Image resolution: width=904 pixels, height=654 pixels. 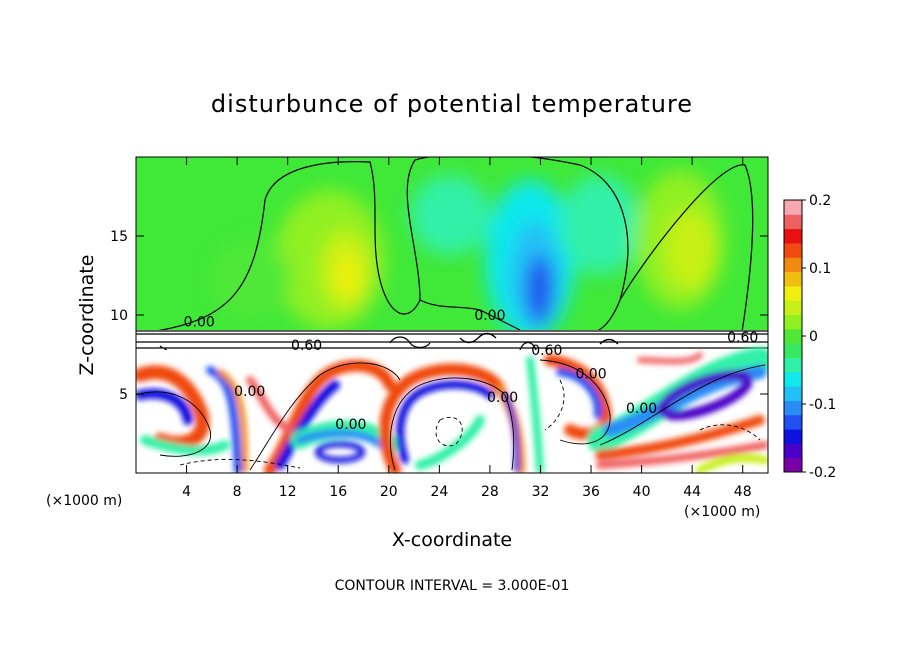 I want to click on x-tick-label: 48, so click(x=743, y=492).